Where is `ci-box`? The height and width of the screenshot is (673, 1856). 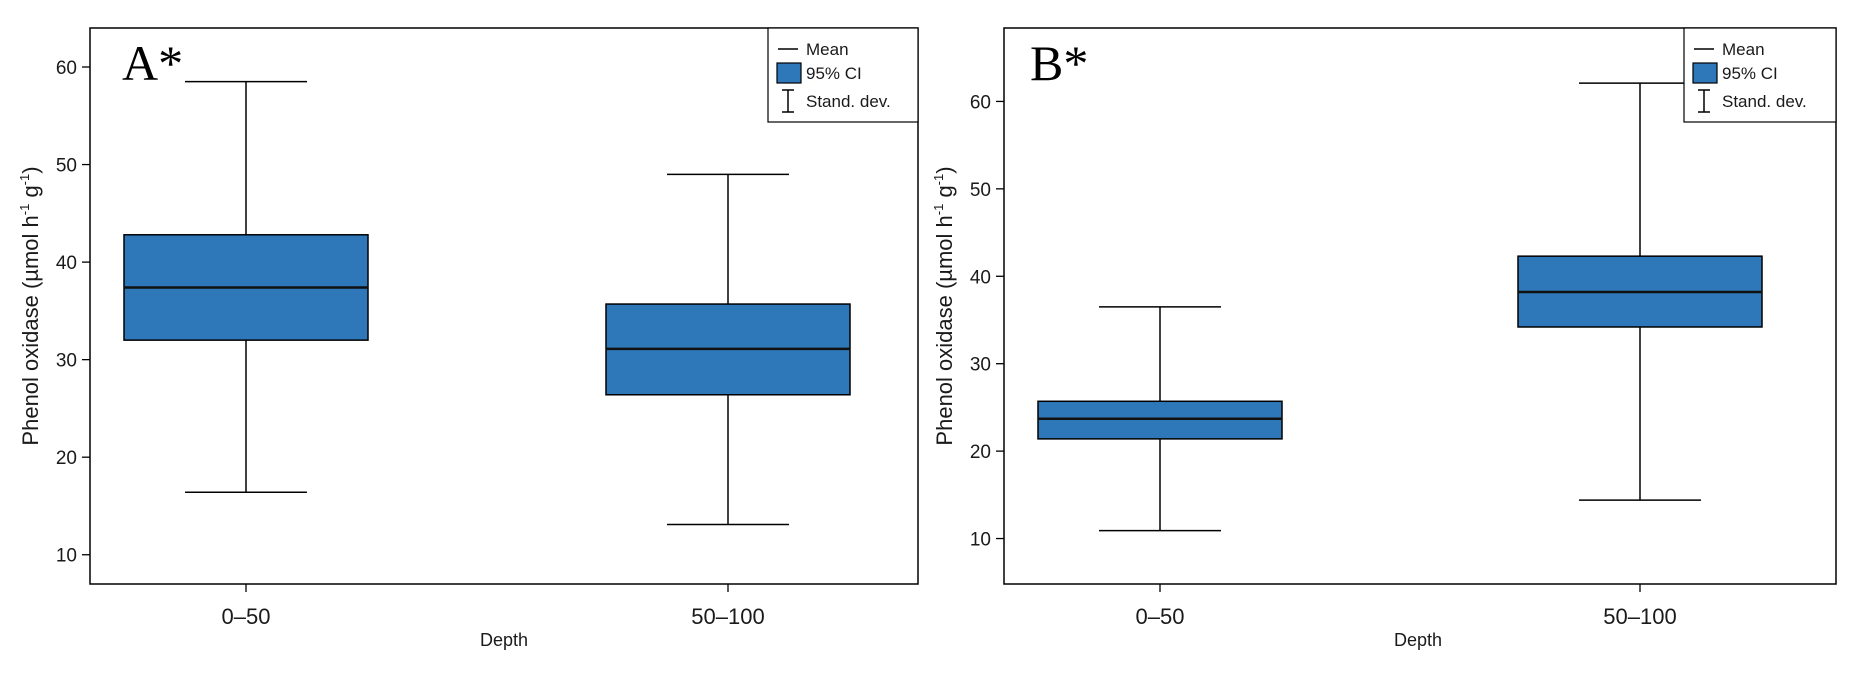 ci-box is located at coordinates (1160, 420).